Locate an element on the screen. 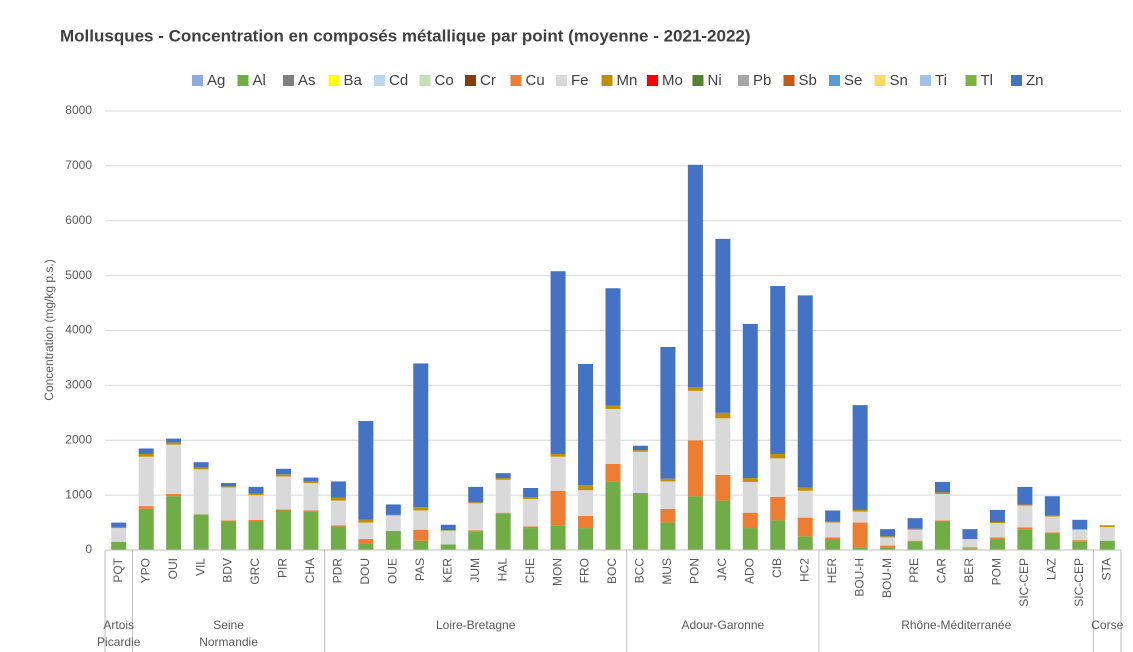 The width and height of the screenshot is (1133, 652). y-tick-label: 6000 is located at coordinates (78, 220).